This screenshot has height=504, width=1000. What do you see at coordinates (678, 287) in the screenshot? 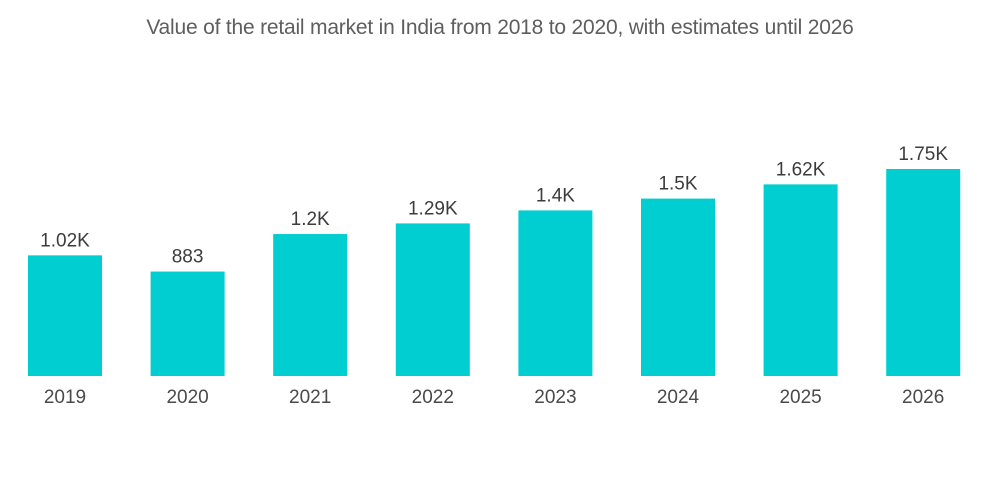
I see `bar-2024` at bounding box center [678, 287].